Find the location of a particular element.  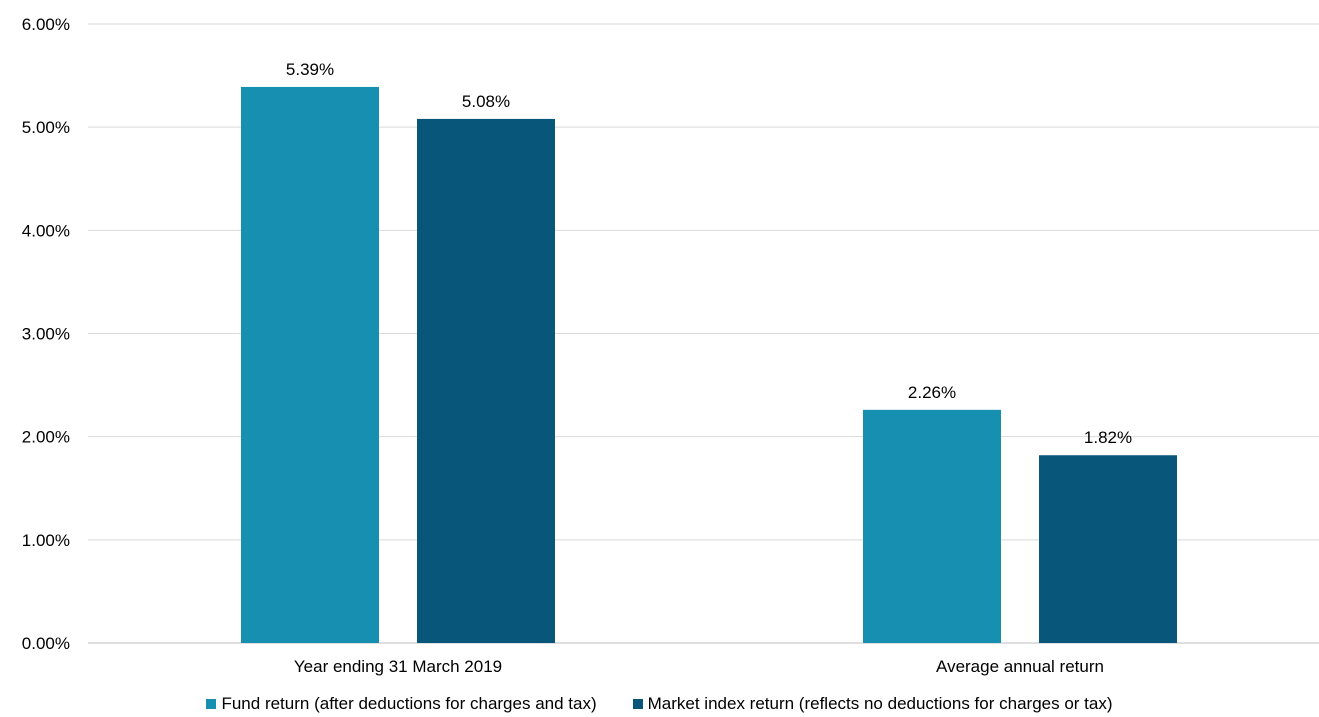

y-tick-label: 5.00% is located at coordinates (46, 127).